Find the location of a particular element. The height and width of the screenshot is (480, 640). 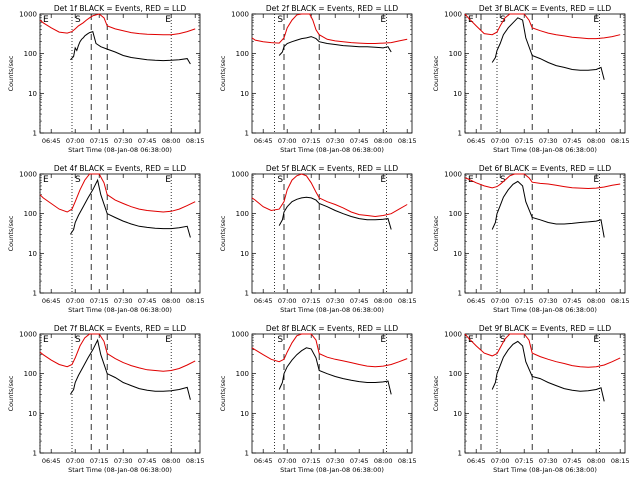

panel-title: Det 7f BLACK = Events, RED = LLD is located at coordinates (120, 328).